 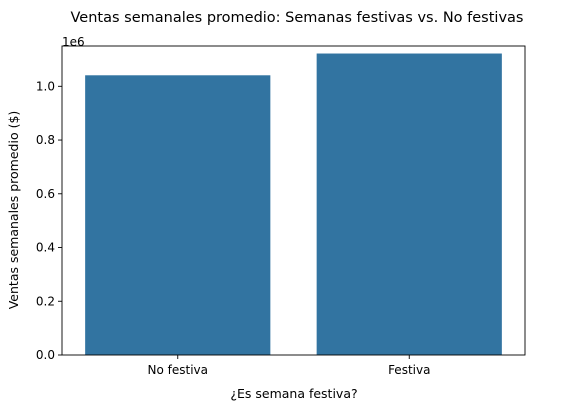 I want to click on y-axis-label: Ventas semanales promedio ($), so click(x=13, y=210).